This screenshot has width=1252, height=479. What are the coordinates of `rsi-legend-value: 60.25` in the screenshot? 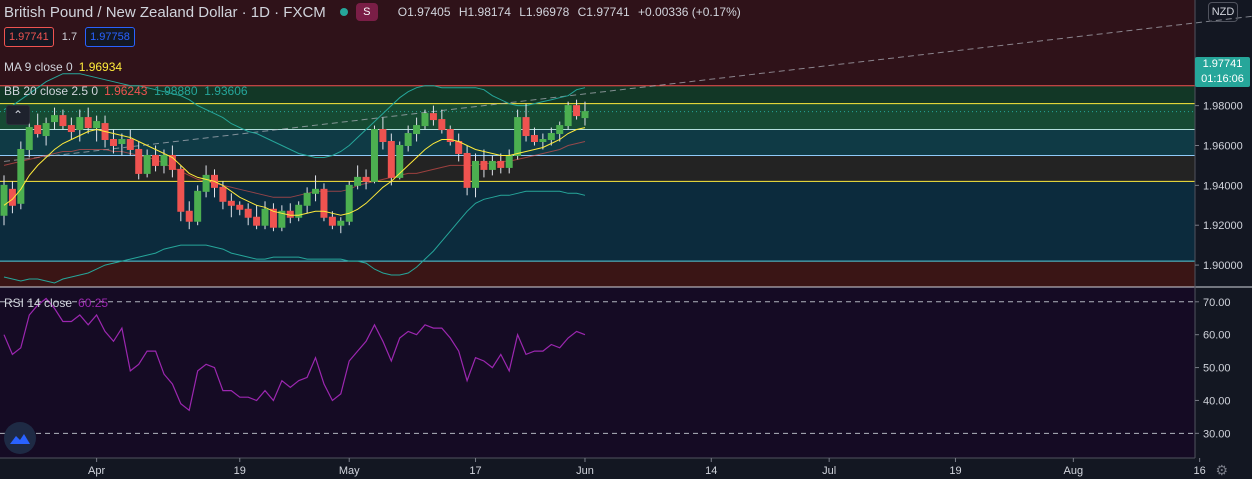 It's located at (93, 303).